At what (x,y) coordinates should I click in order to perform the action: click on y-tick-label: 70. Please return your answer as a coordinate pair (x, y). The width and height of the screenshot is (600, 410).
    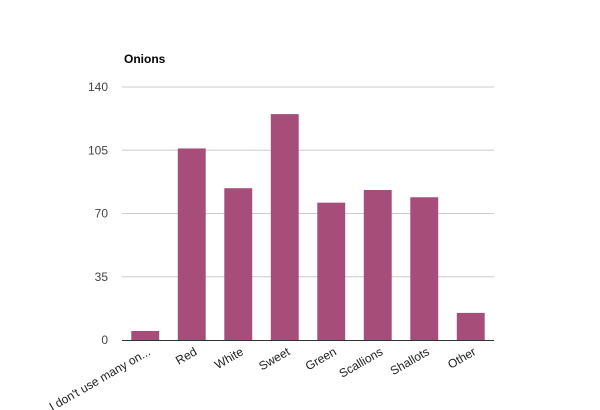
    Looking at the image, I should click on (102, 214).